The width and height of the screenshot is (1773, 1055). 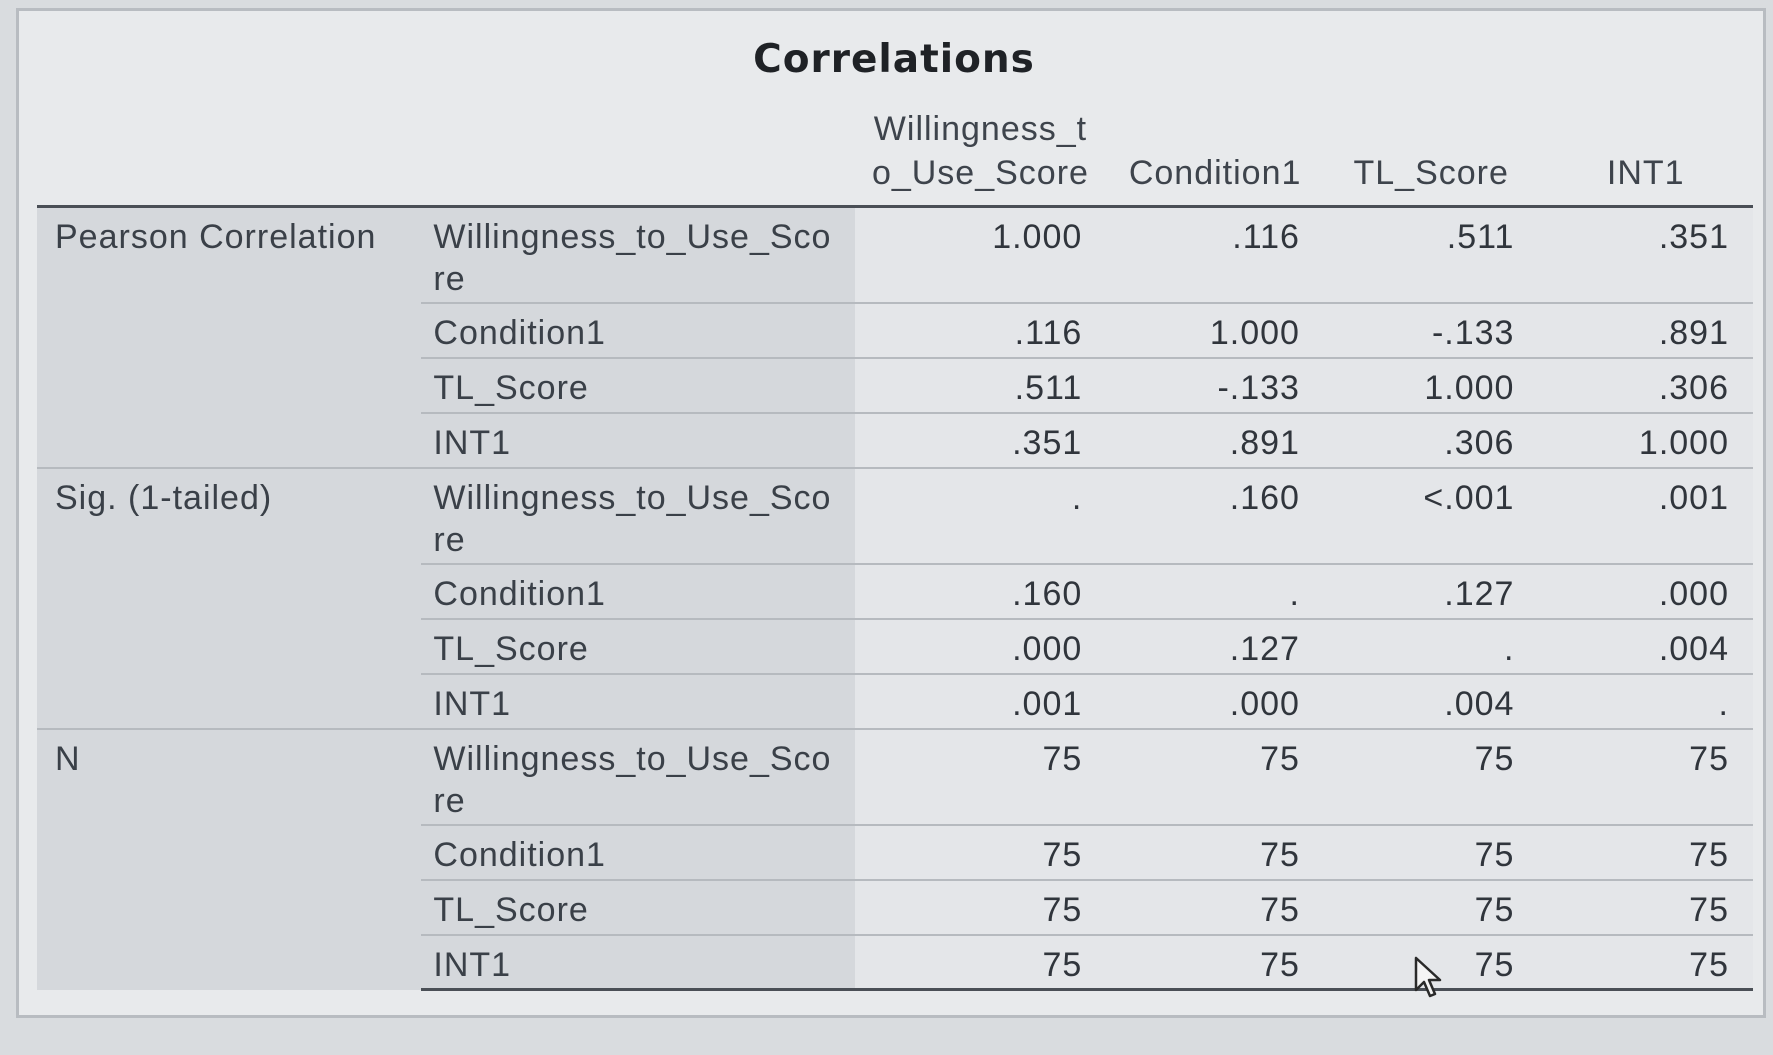 What do you see at coordinates (894, 59) in the screenshot?
I see `table-title: Correlations` at bounding box center [894, 59].